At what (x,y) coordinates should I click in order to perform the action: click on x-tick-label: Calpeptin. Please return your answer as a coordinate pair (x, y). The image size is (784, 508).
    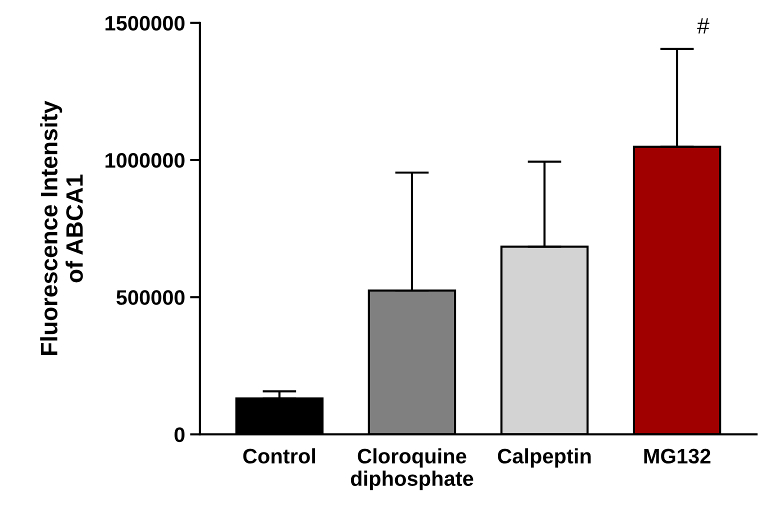
    Looking at the image, I should click on (544, 458).